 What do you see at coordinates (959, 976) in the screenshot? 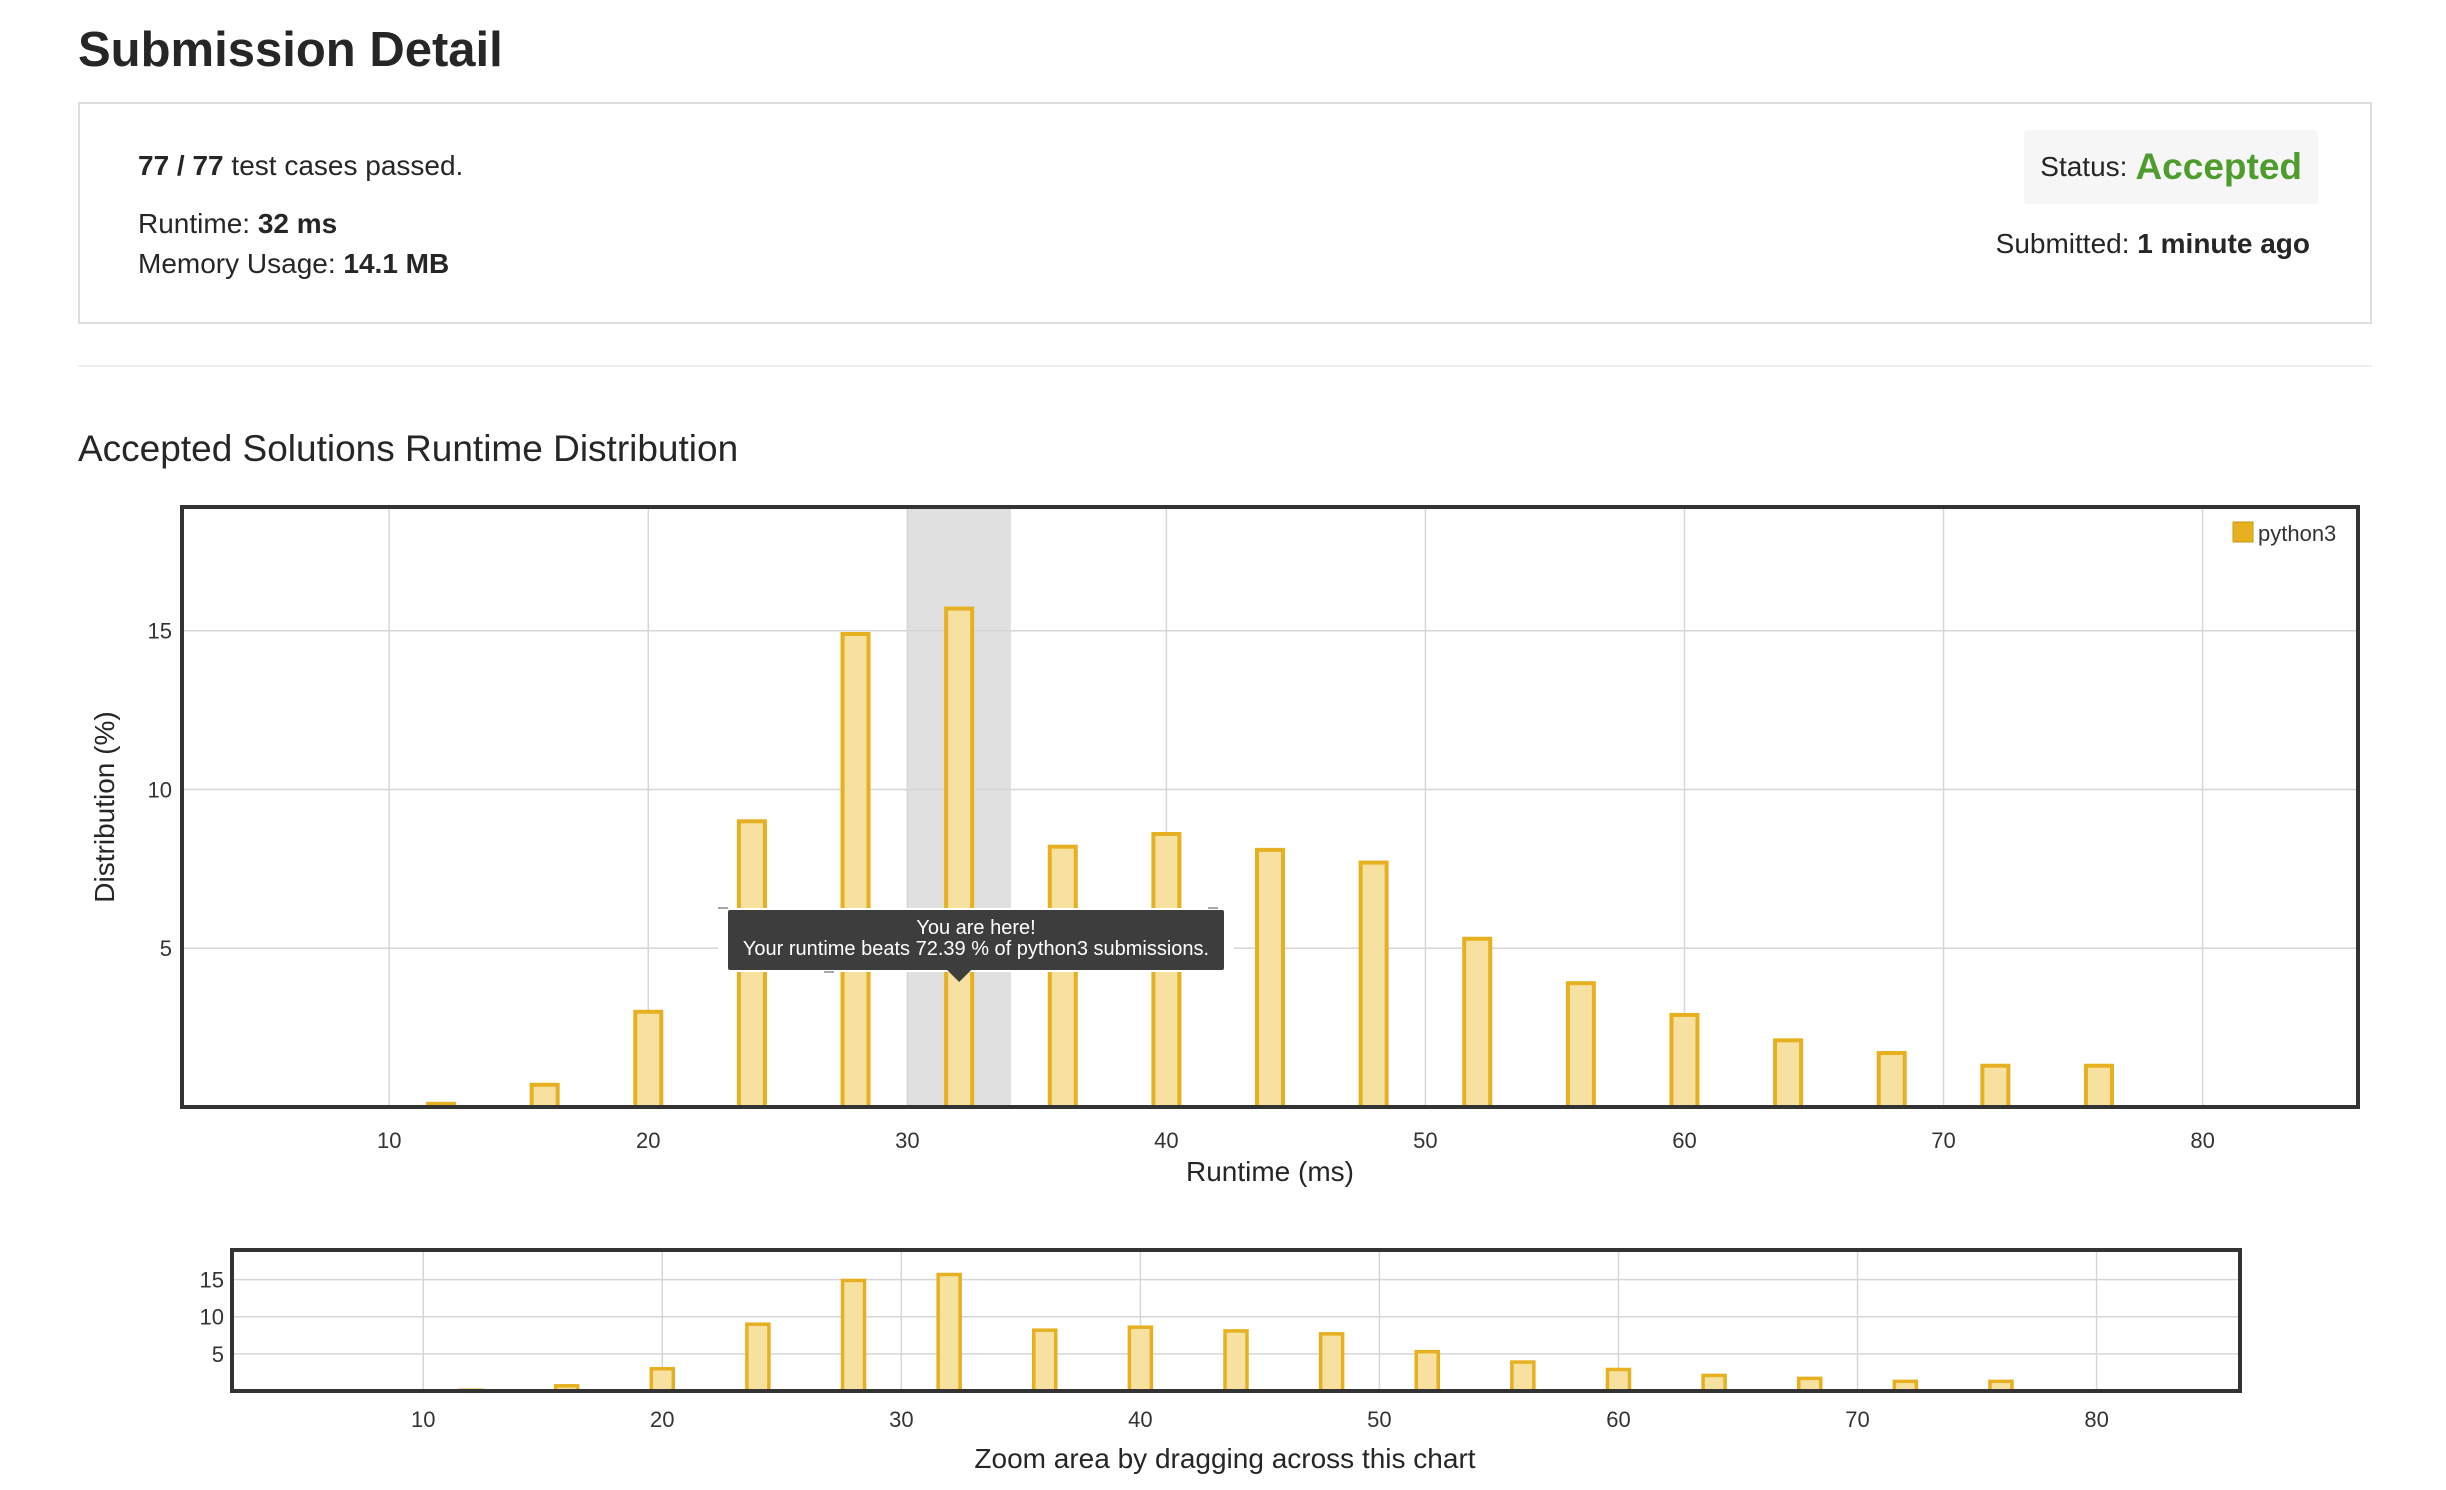
I see `tooltip-arrow` at bounding box center [959, 976].